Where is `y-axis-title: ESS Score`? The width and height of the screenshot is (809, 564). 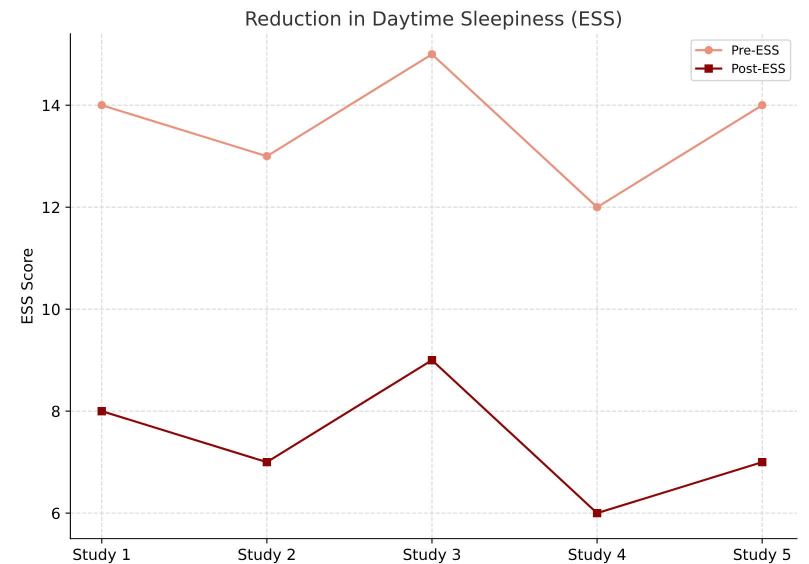
y-axis-title: ESS Score is located at coordinates (27, 286).